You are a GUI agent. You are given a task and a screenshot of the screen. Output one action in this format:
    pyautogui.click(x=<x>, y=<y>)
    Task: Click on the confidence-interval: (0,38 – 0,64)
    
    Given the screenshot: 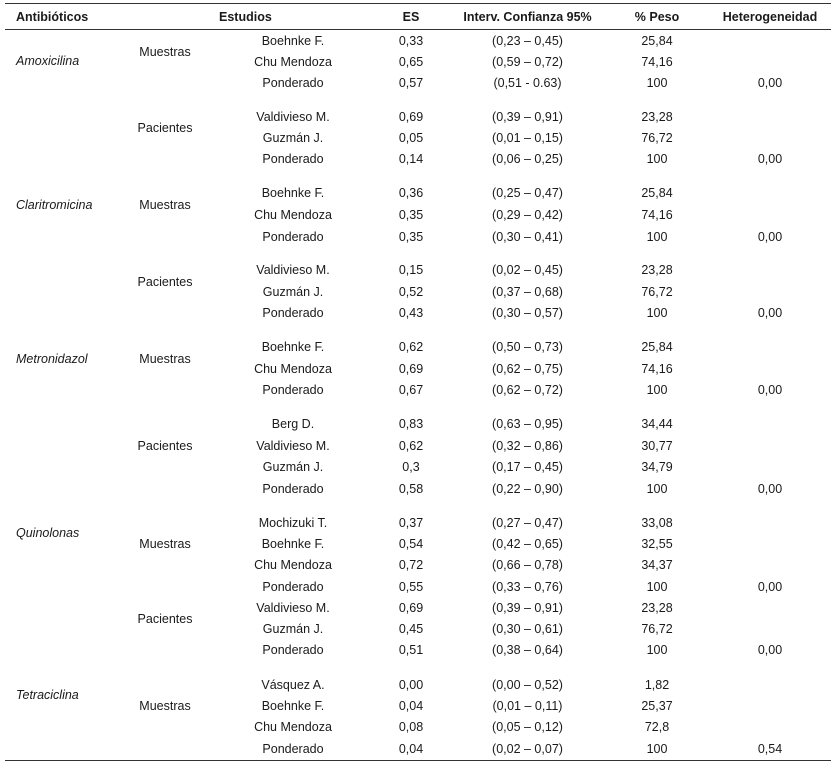 What is the action you would take?
    pyautogui.click(x=527, y=650)
    